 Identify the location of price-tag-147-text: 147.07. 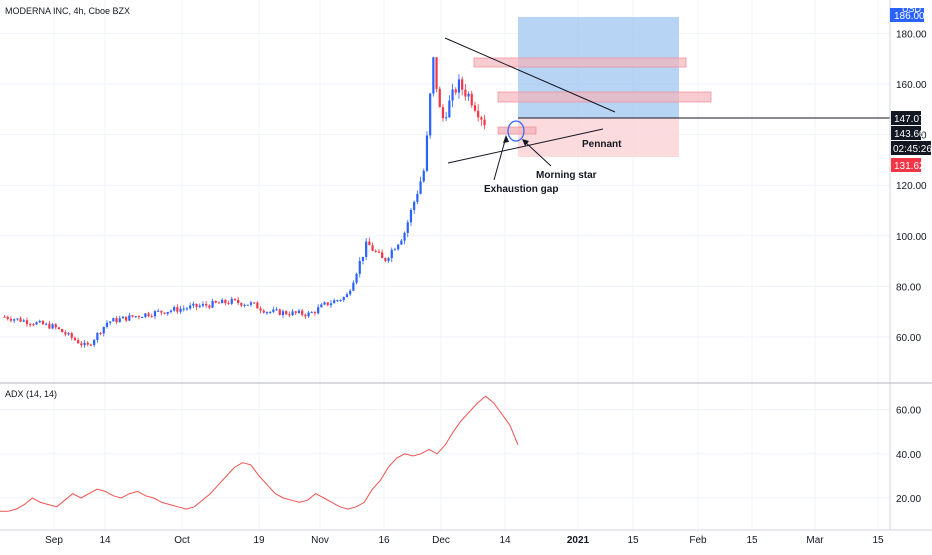
(909, 119).